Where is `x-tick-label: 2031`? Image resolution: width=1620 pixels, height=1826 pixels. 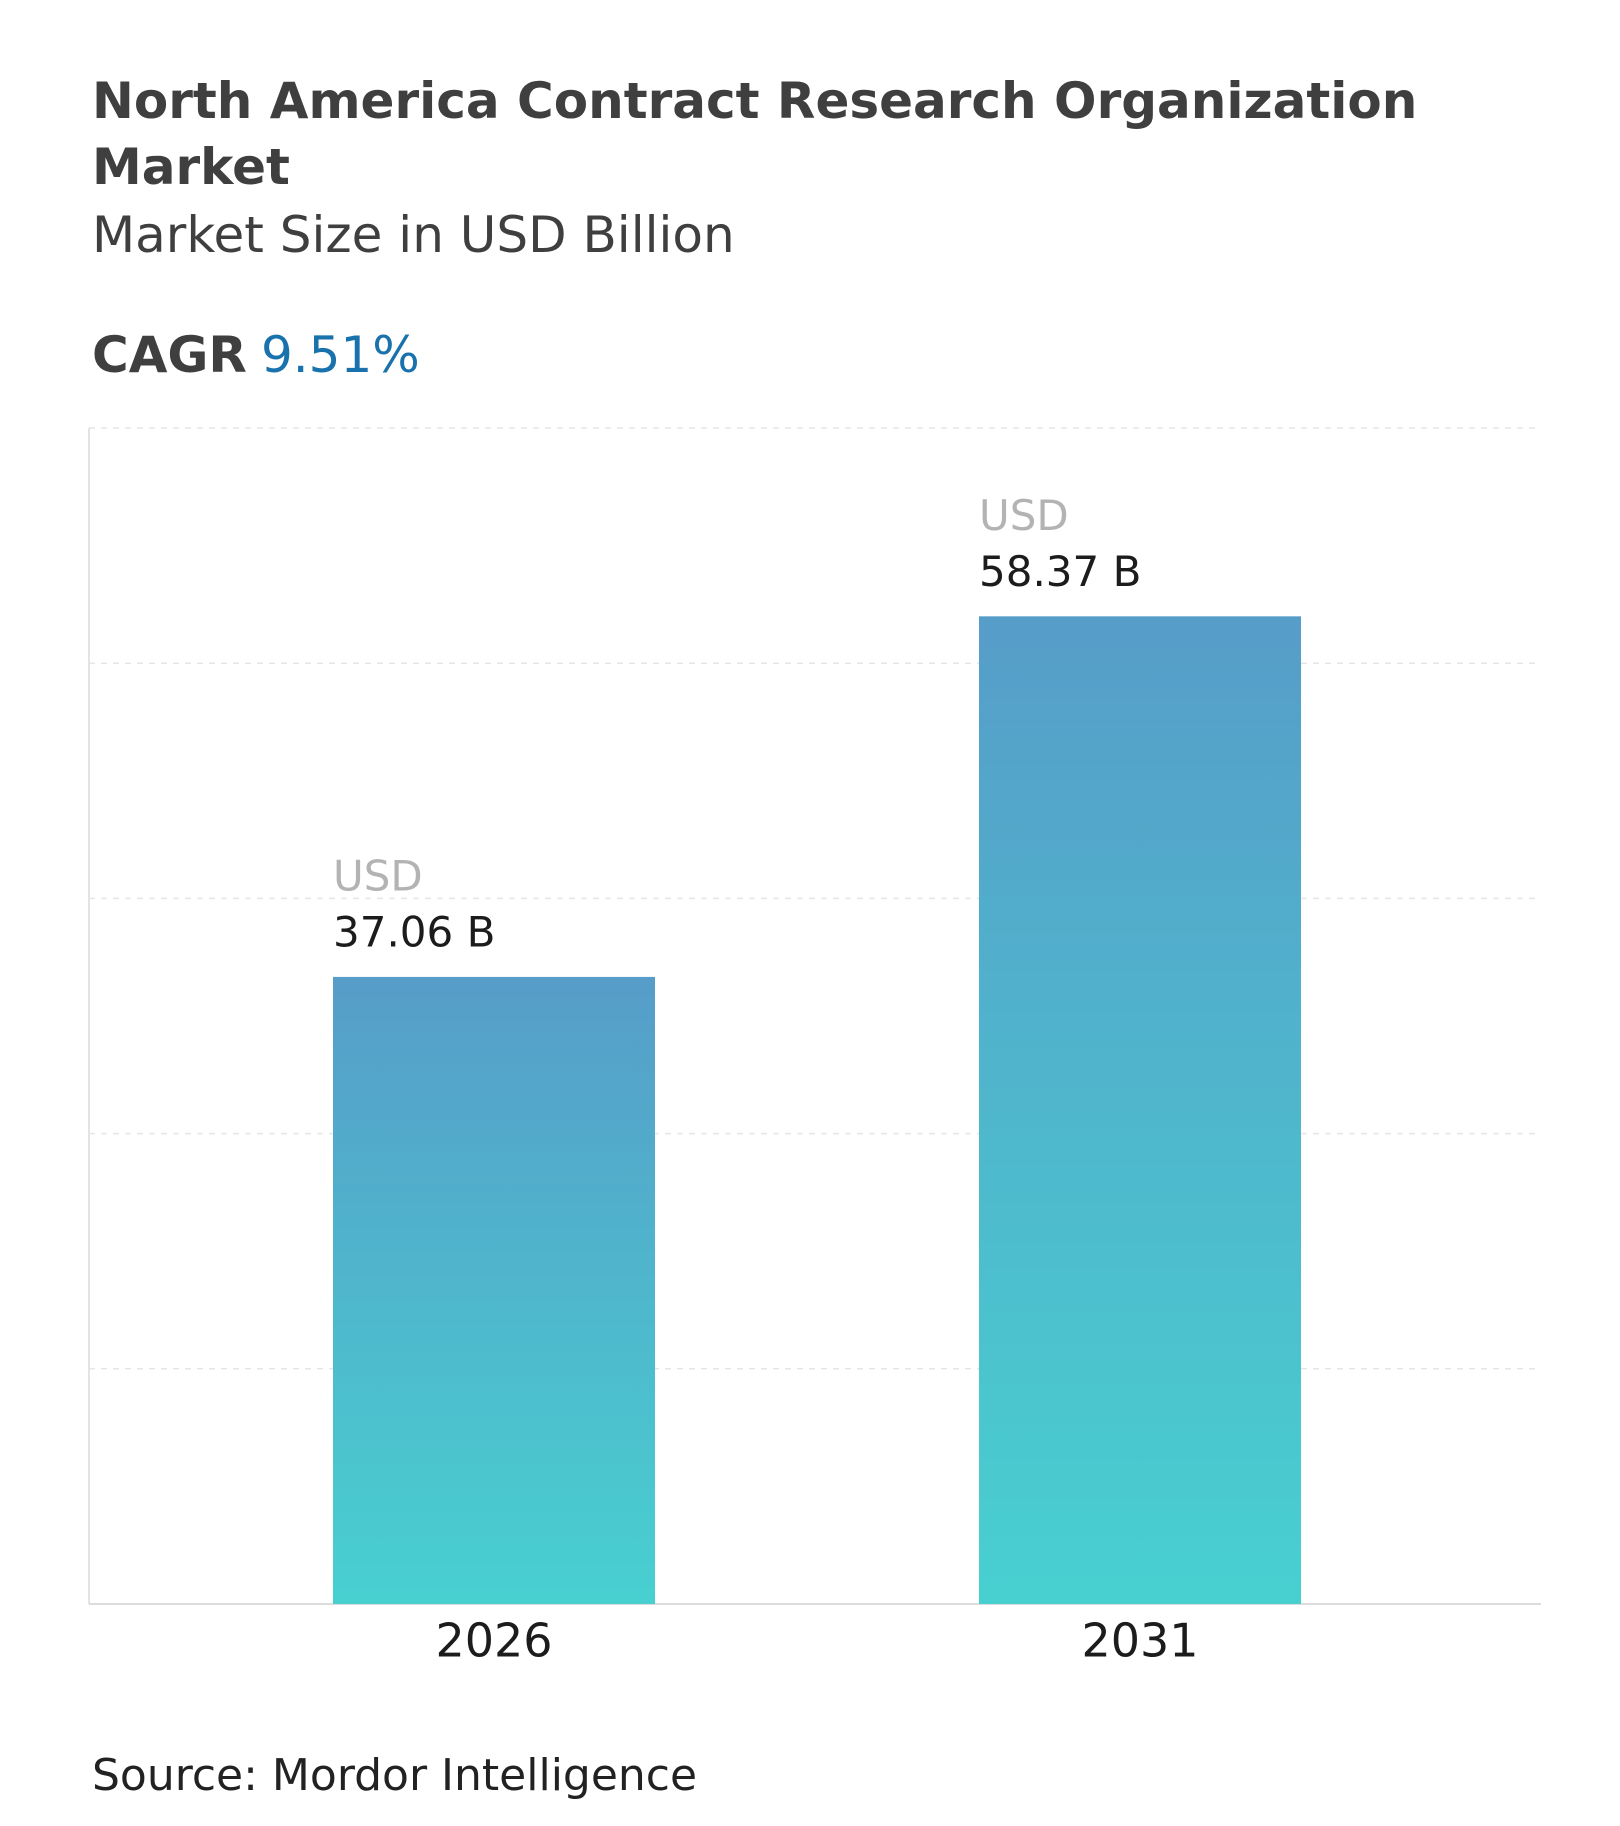 x-tick-label: 2031 is located at coordinates (1139, 1641).